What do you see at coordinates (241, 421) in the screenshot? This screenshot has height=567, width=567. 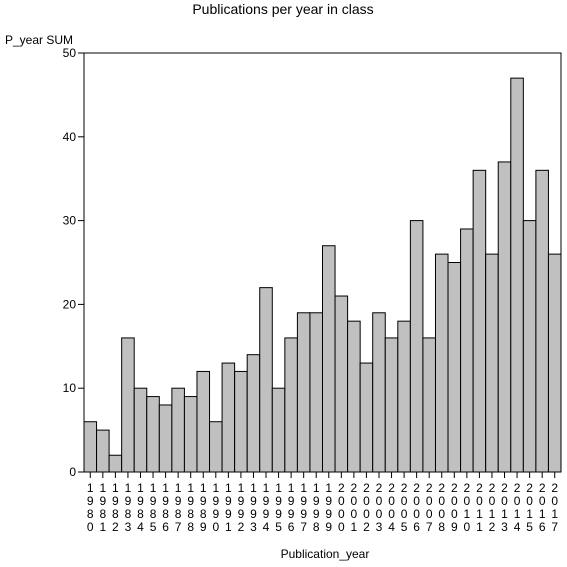 I see `bar-1992` at bounding box center [241, 421].